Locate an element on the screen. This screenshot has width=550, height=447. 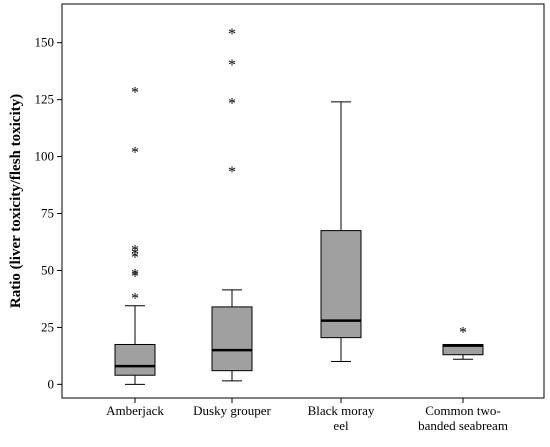
y-axis: 0 25 50 75 100 125 150 is located at coordinates (48, 213).